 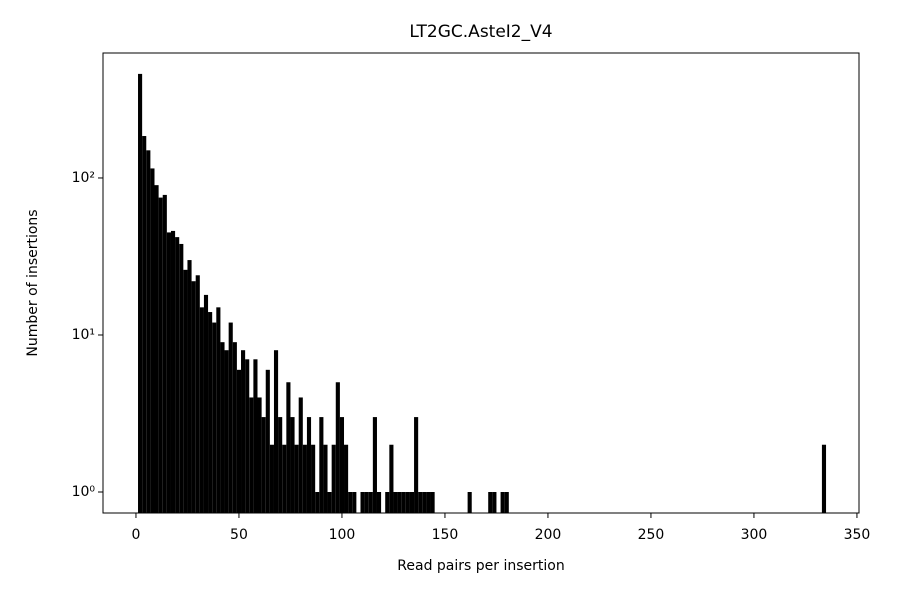 What do you see at coordinates (480, 566) in the screenshot?
I see `x-axis-label: Read pairs per insertion` at bounding box center [480, 566].